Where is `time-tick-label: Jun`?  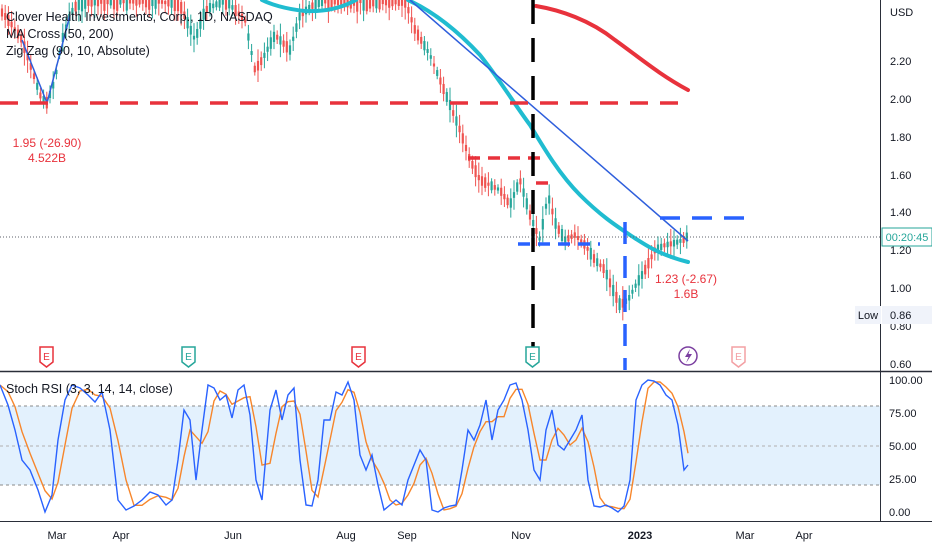 time-tick-label: Jun is located at coordinates (233, 536).